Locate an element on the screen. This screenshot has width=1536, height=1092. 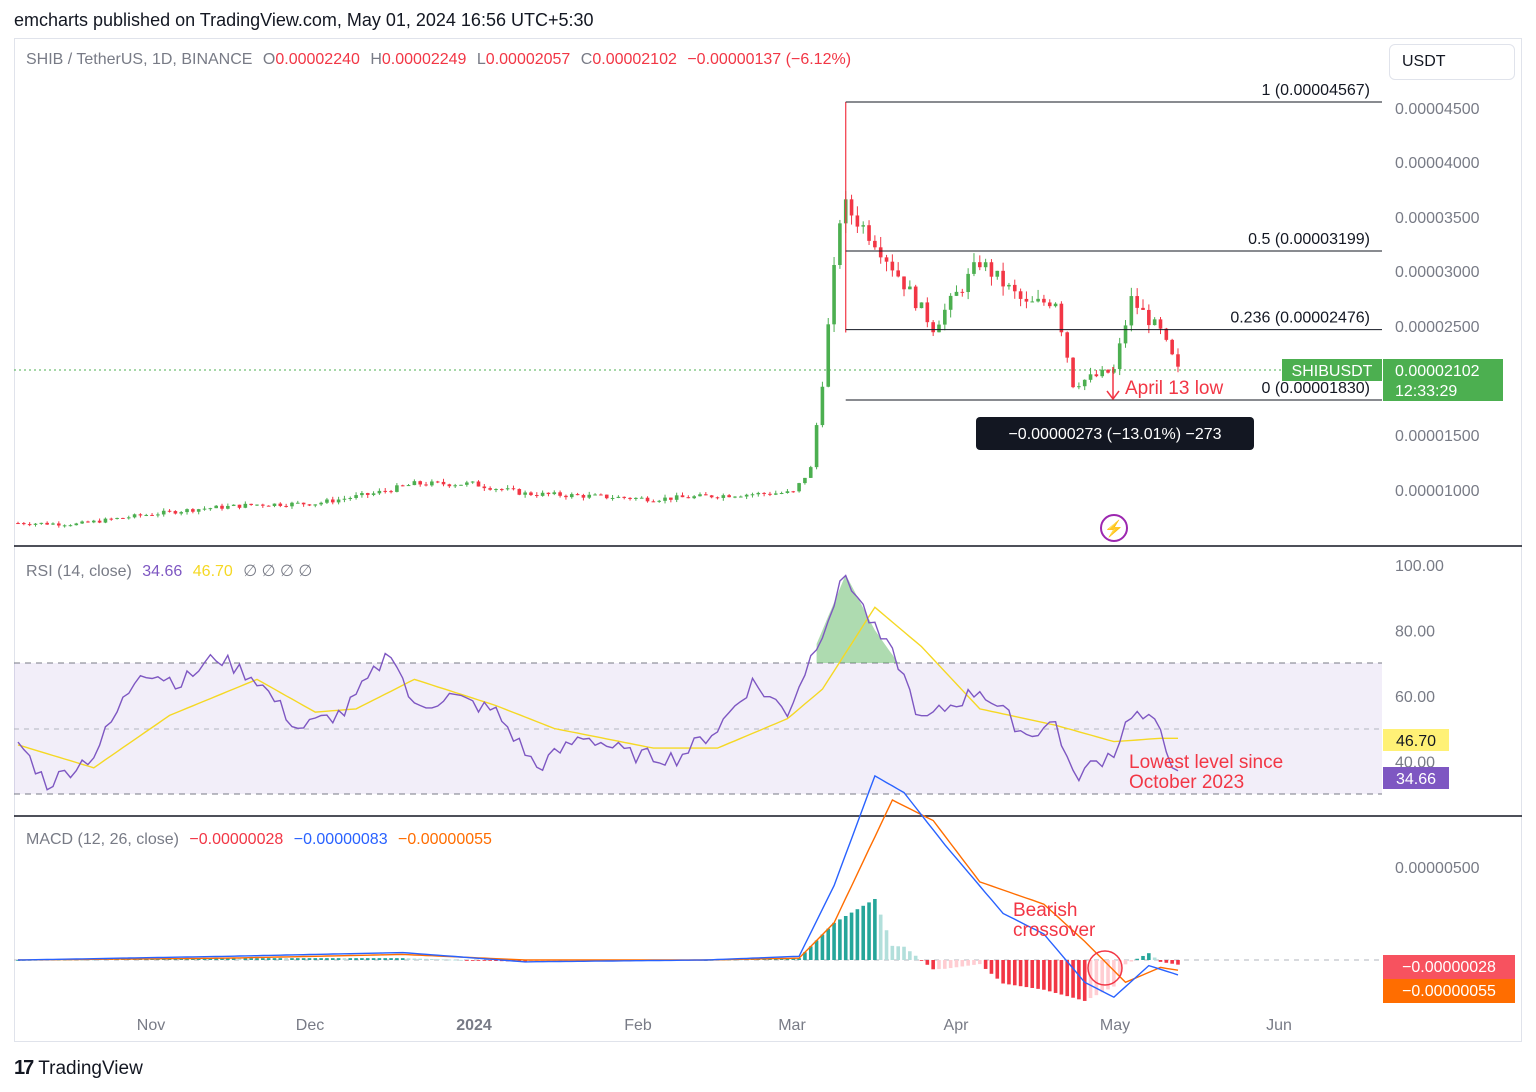
macd-legend-value: −0.00000083 is located at coordinates (340, 839).